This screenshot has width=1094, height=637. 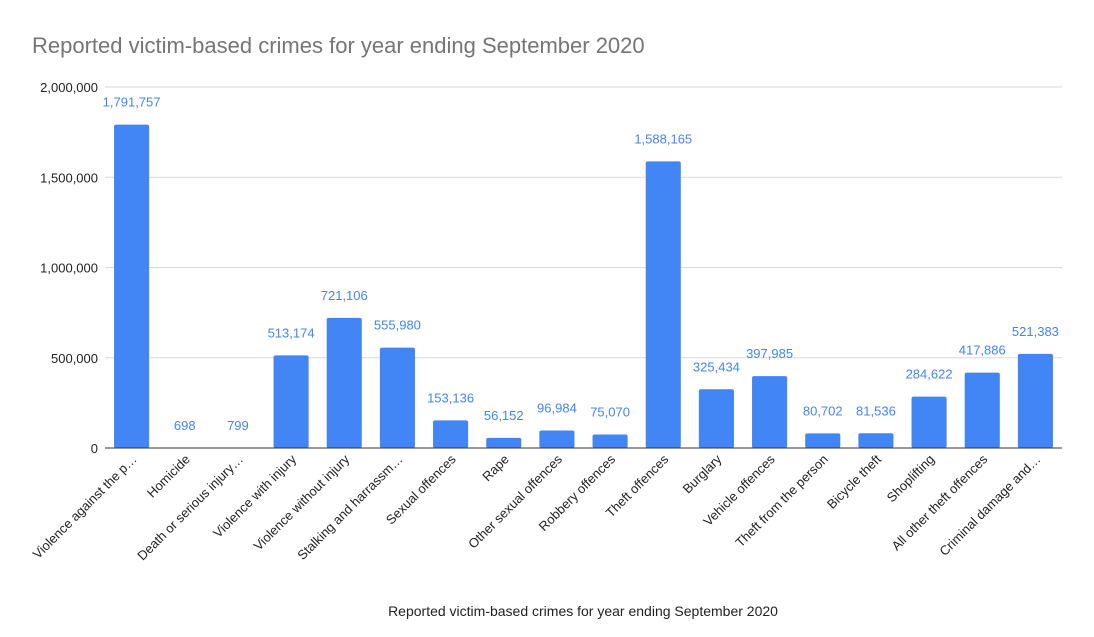 What do you see at coordinates (702, 473) in the screenshot?
I see `x-tick-label: Burglary` at bounding box center [702, 473].